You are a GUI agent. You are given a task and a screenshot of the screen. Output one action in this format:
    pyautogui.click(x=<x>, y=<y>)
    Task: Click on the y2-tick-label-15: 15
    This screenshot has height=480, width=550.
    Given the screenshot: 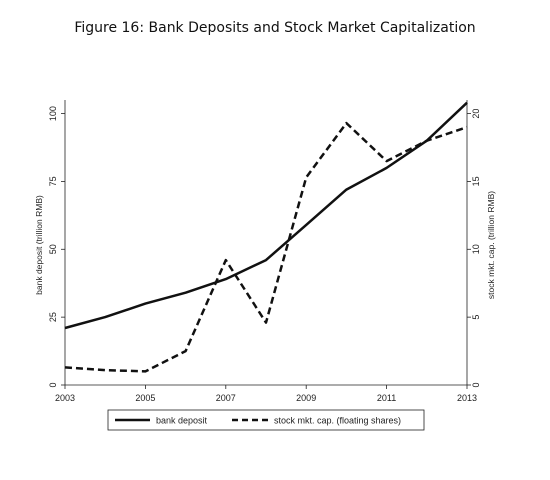 What is the action you would take?
    pyautogui.click(x=476, y=181)
    